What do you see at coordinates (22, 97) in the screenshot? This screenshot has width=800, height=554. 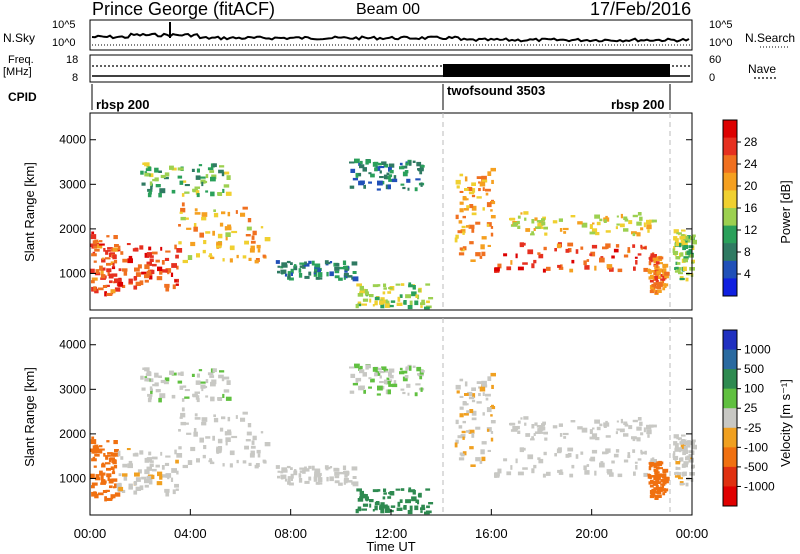 I see `cpid-label: CPID` at bounding box center [22, 97].